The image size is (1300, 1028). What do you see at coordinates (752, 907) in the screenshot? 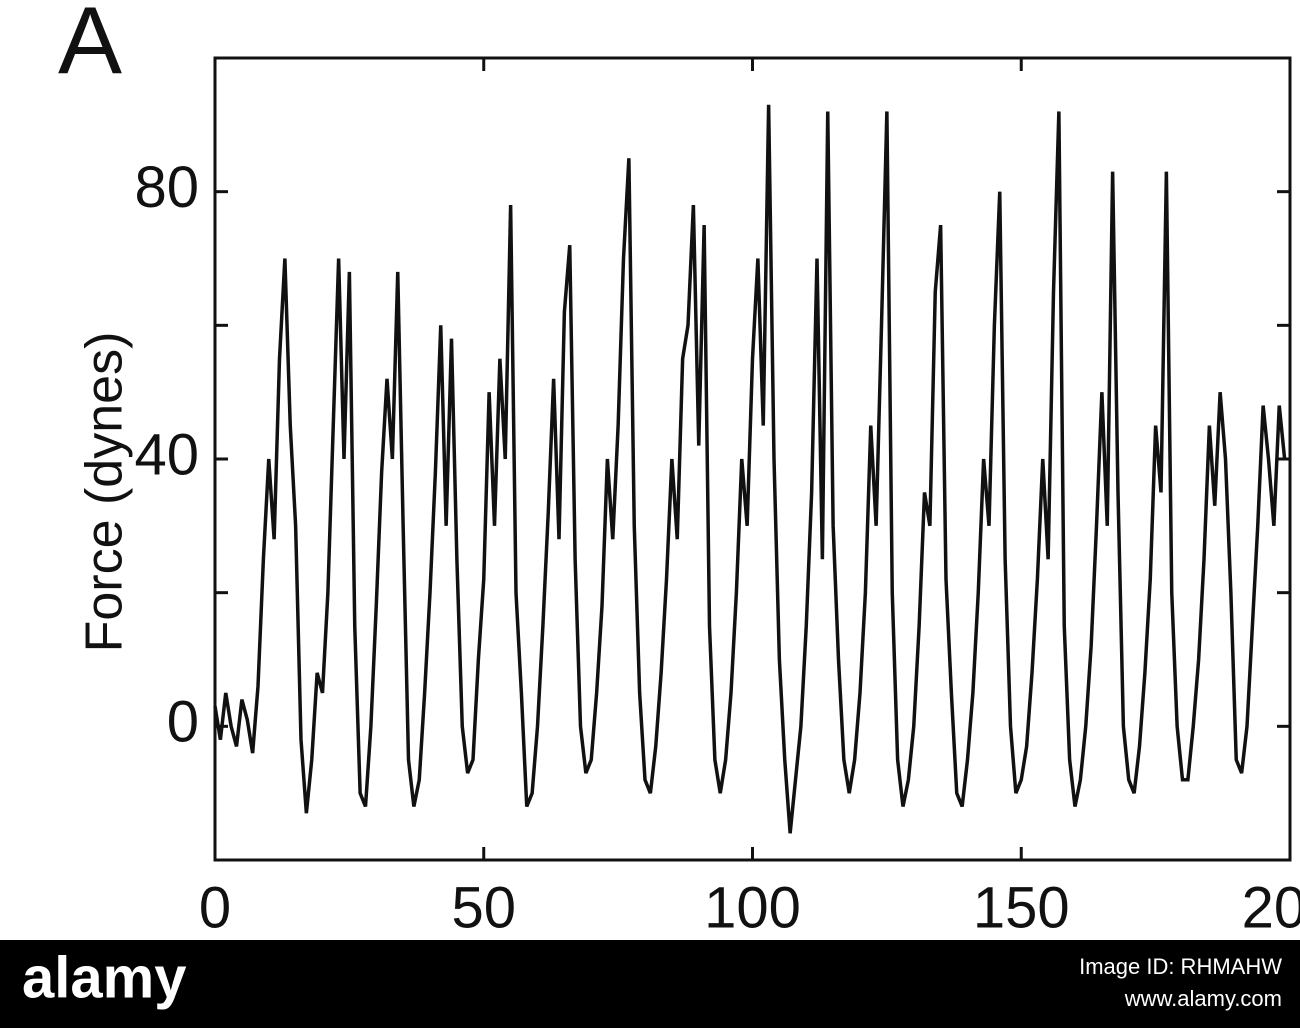
I see `x-tick-label: 100` at bounding box center [752, 907].